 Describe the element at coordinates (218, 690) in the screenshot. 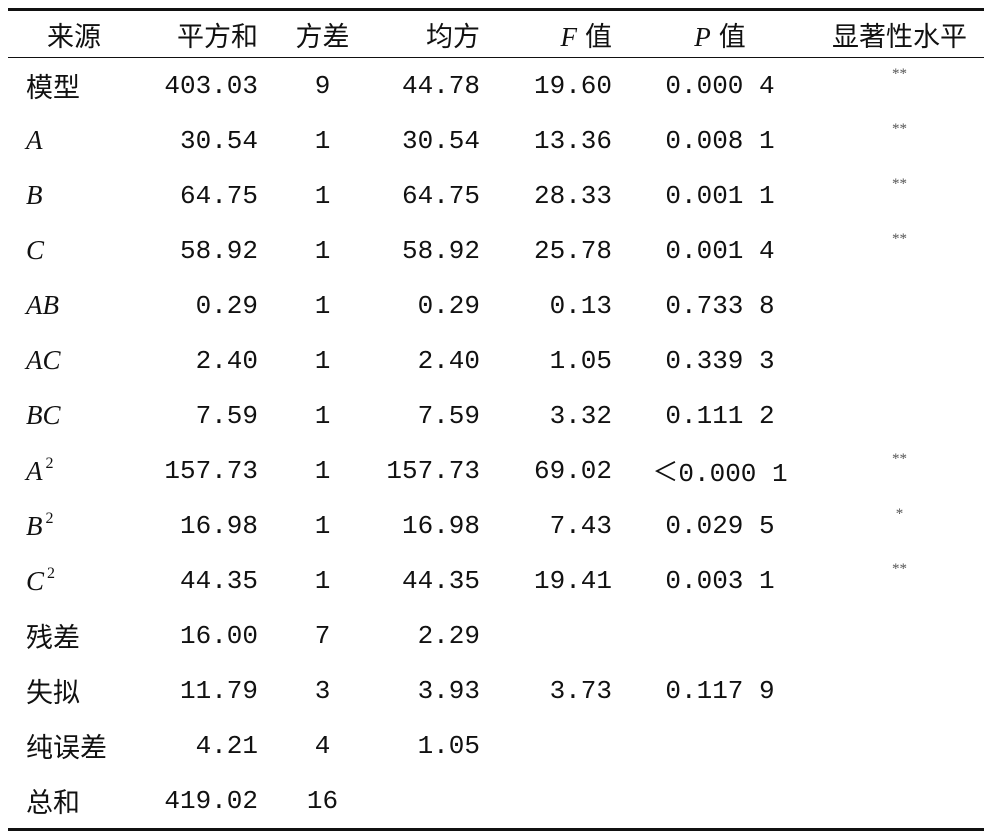

I see `cell-value: 11.79` at that location.